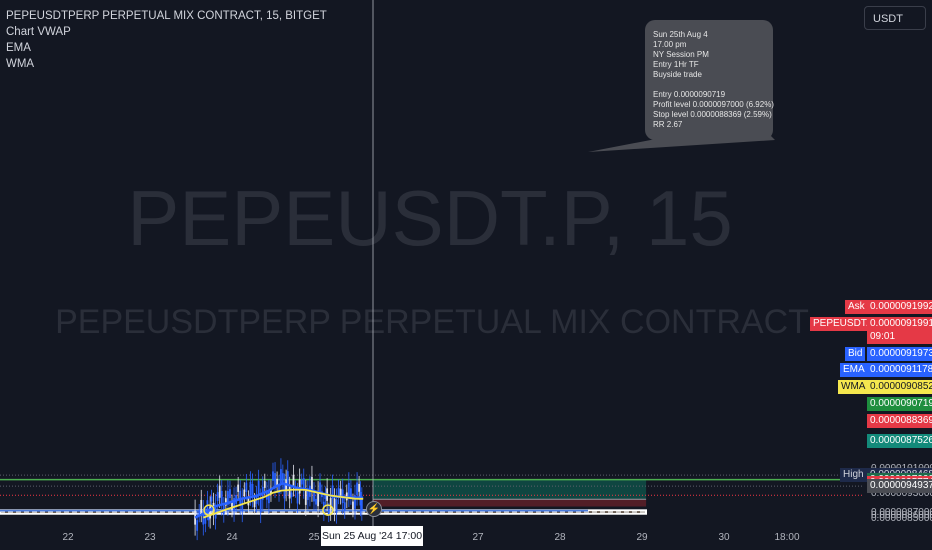 This screenshot has height=550, width=932. I want to click on currency-button: USDT, so click(895, 18).